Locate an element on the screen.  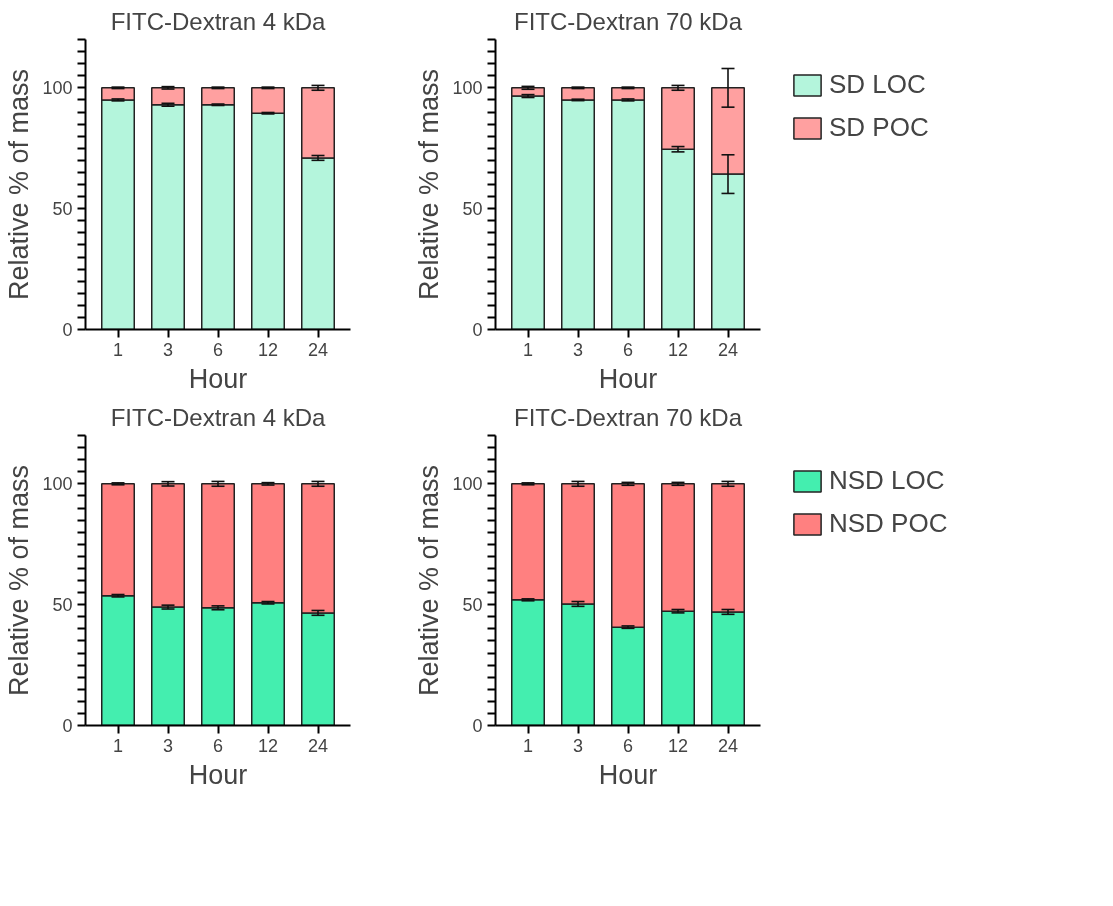
legend-label: SD POC is located at coordinates (879, 127).